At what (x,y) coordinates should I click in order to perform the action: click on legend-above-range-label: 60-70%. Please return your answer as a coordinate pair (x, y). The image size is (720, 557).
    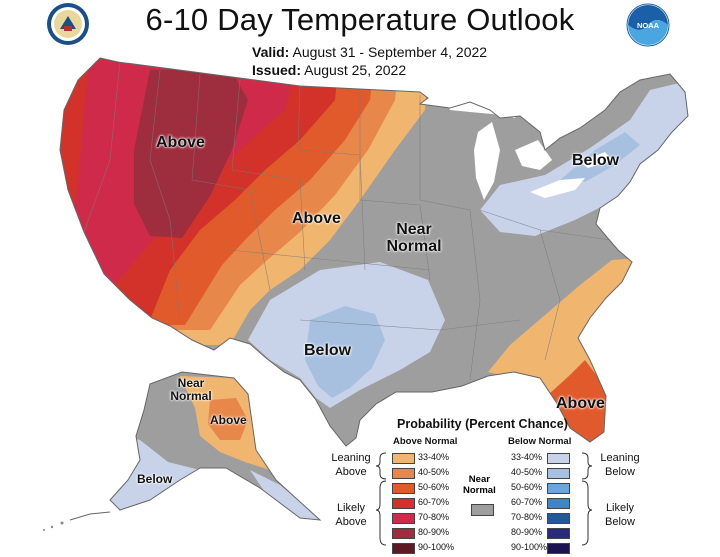
    Looking at the image, I should click on (434, 502).